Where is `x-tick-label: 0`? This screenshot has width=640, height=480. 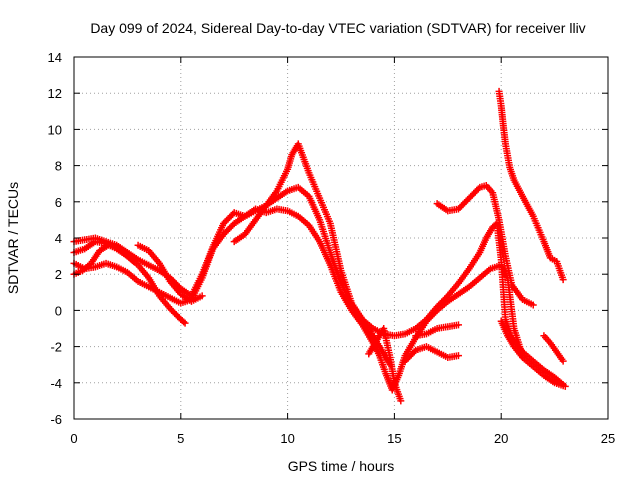
x-tick-label: 0 is located at coordinates (73, 438).